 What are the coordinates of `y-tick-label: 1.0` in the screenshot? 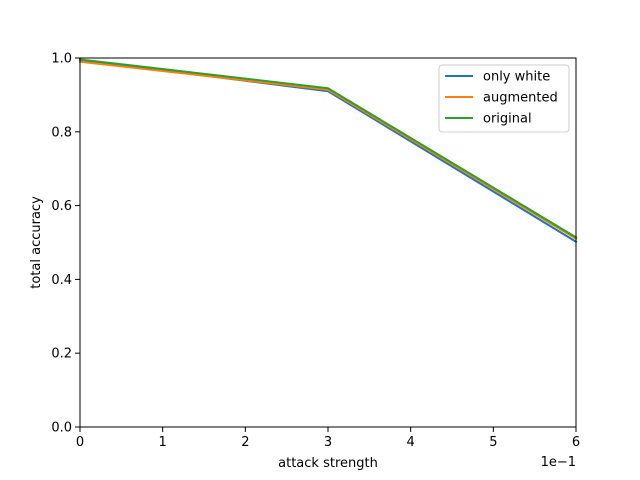 It's located at (61, 59).